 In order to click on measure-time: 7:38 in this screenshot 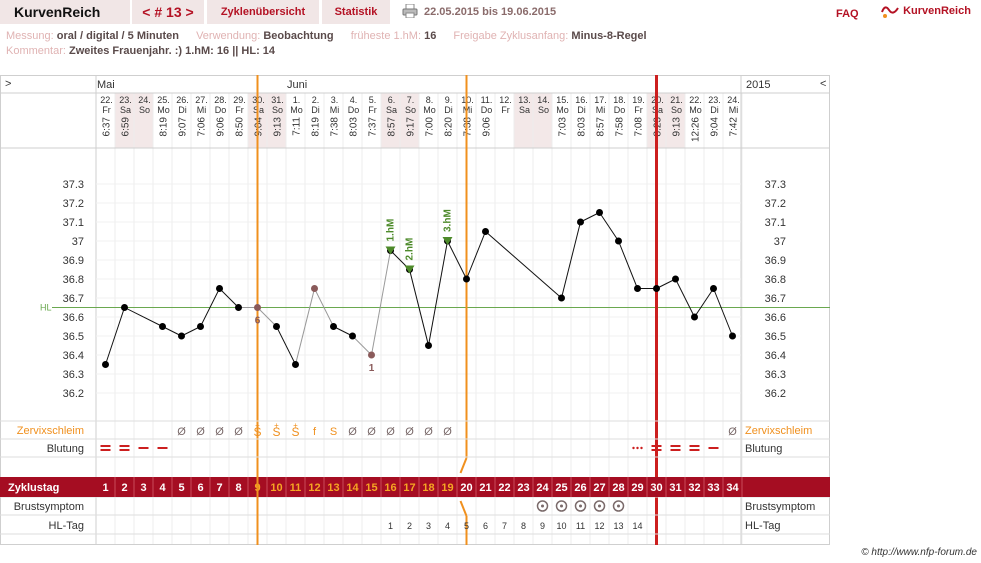, I will do `click(468, 127)`.